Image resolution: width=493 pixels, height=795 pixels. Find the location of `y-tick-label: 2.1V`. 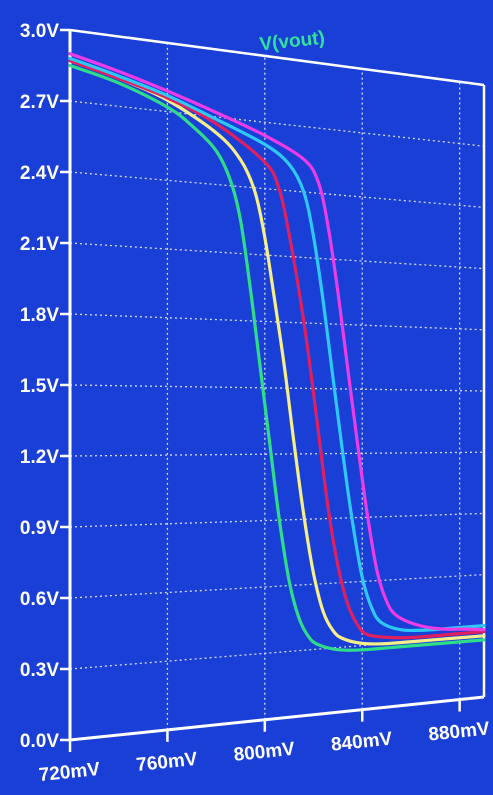

y-tick-label: 2.1V is located at coordinates (39, 244).